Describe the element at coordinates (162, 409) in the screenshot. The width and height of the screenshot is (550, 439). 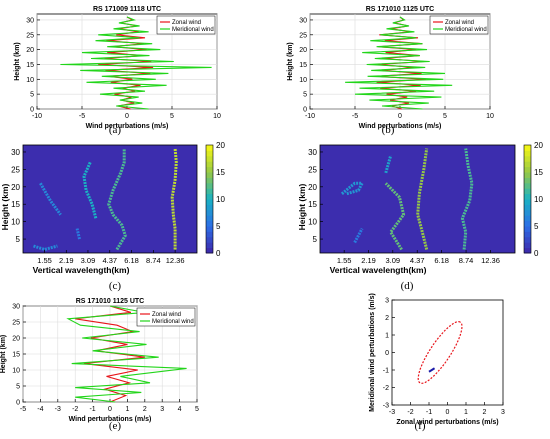
I see `x-tick-label: 3` at that location.